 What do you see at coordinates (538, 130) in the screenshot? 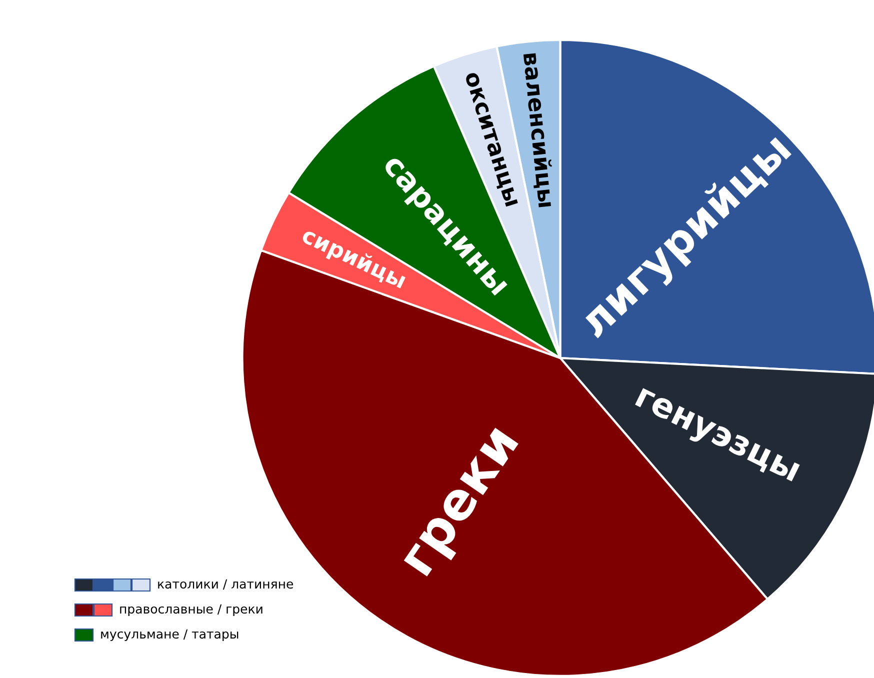
I see `slice-label: валенсийцы` at bounding box center [538, 130].